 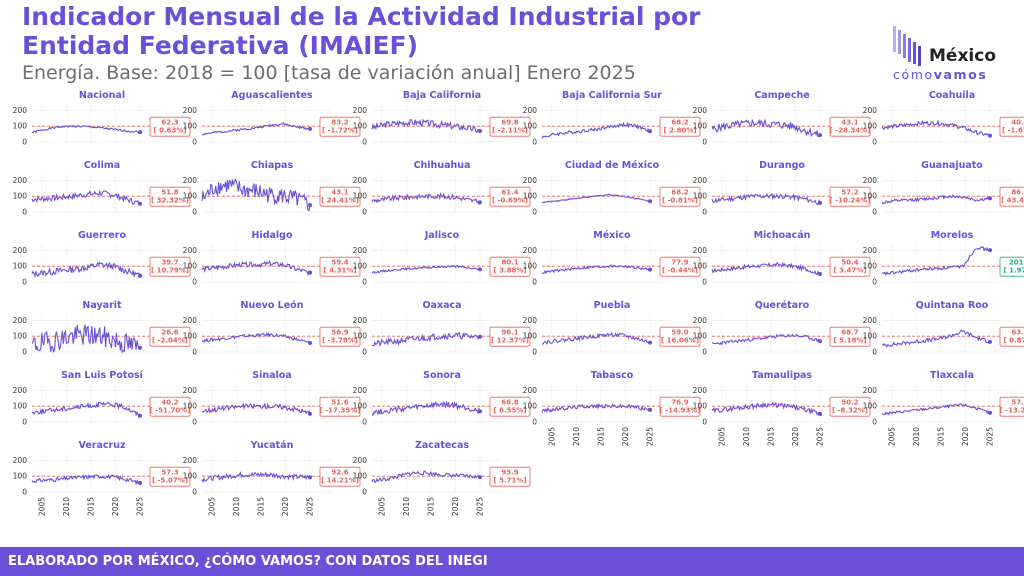 What do you see at coordinates (680, 341) in the screenshot?
I see `change-label: [ 16.06%]` at bounding box center [680, 341].